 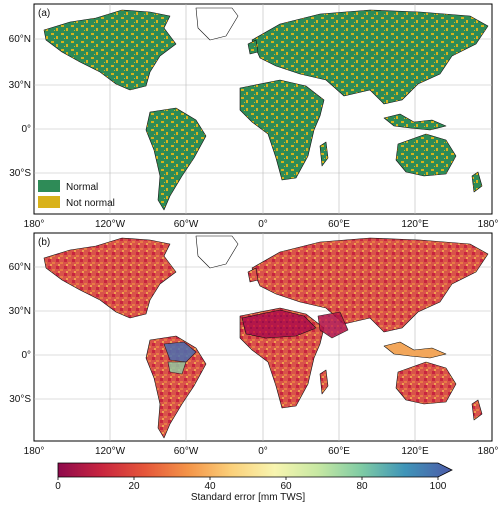 What do you see at coordinates (217, 24) in the screenshot?
I see `greenland-a` at bounding box center [217, 24].